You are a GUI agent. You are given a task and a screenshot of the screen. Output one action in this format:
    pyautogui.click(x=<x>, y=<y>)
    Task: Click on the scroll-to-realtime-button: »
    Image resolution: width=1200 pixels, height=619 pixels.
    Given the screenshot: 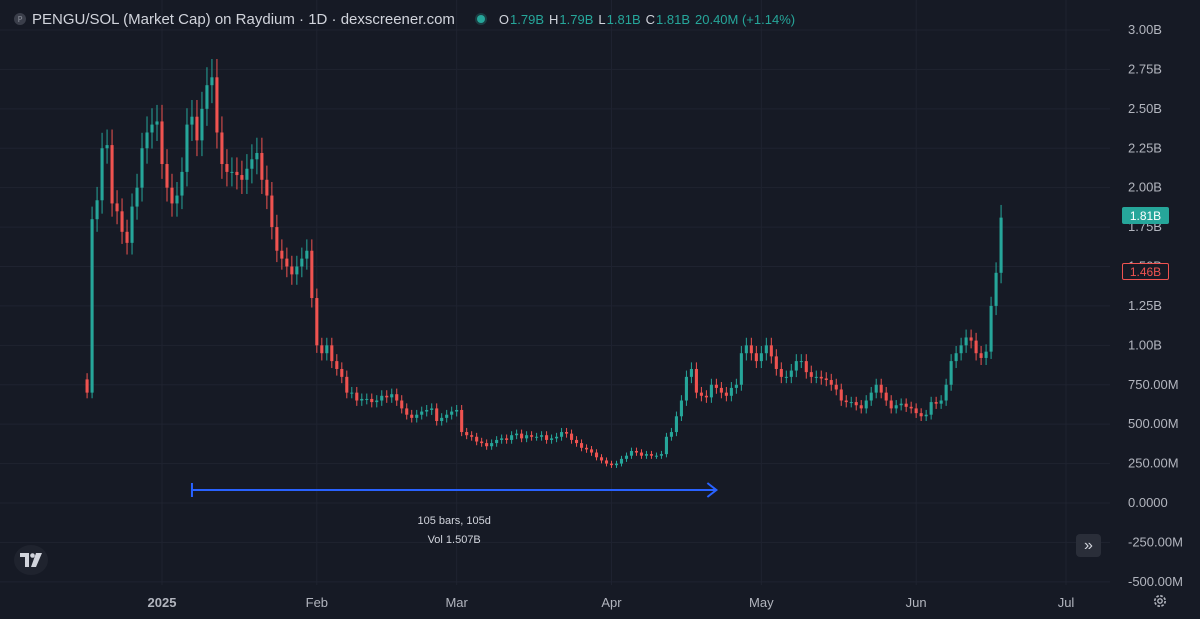 What is the action you would take?
    pyautogui.click(x=1088, y=545)
    